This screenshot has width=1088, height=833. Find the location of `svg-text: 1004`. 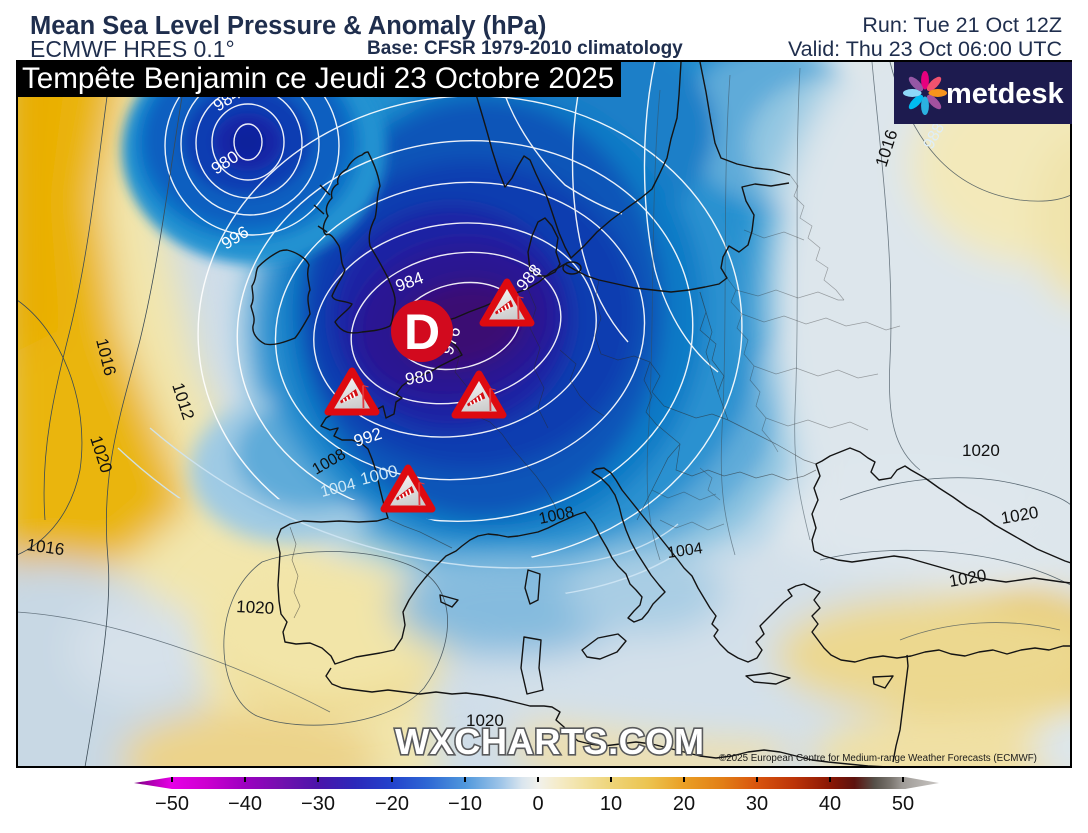

svg-text: 1004 is located at coordinates (685, 551).